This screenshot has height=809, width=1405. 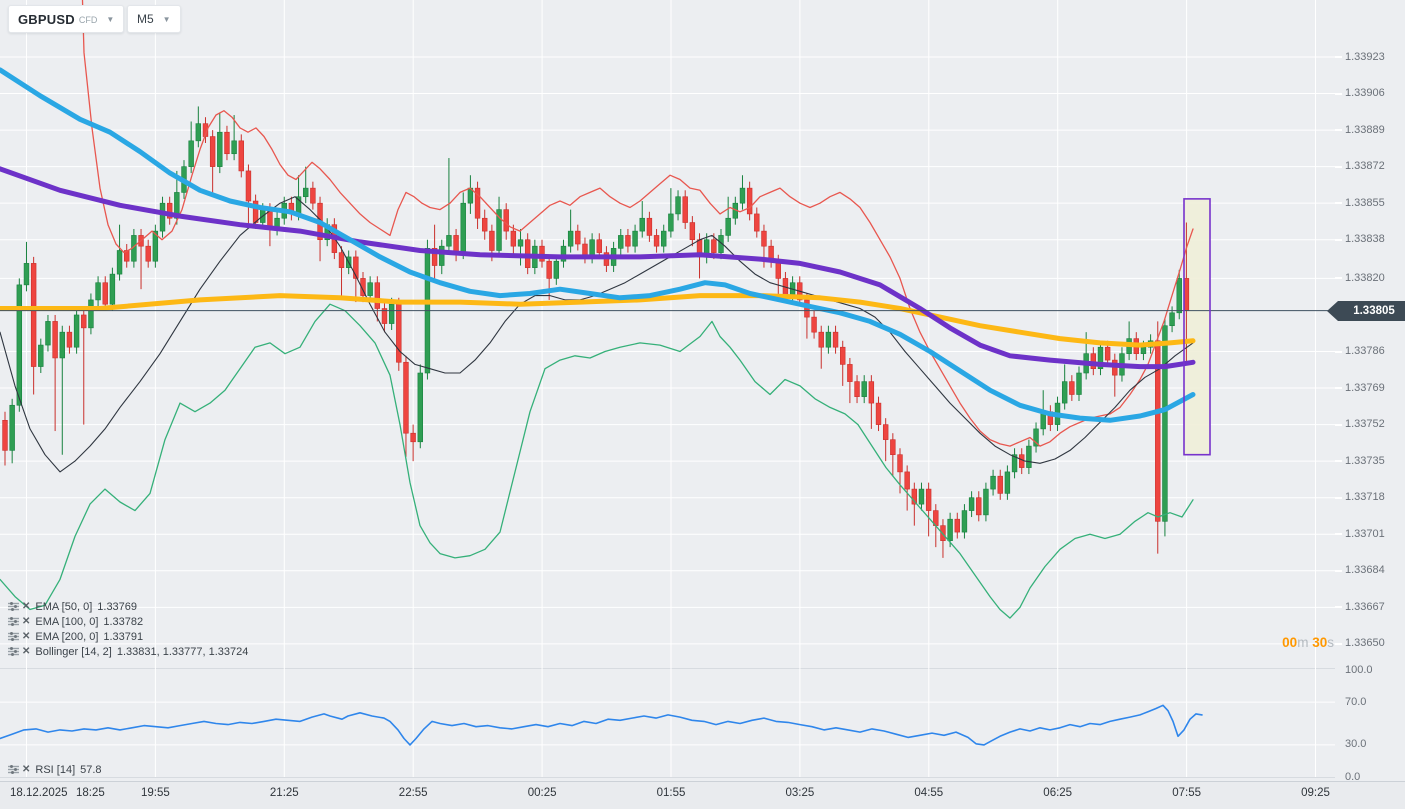 I want to click on legend-row: ✕ EMA [200, 0] 1.33791, so click(x=128, y=636).